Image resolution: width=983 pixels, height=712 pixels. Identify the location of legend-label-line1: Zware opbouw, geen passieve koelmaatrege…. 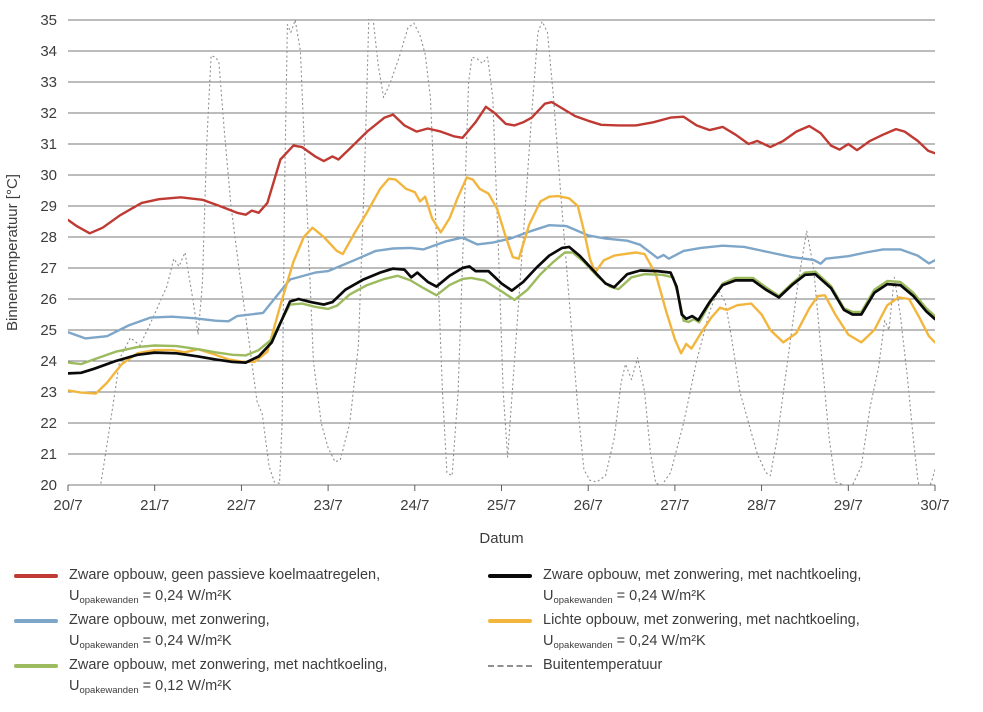
(225, 575).